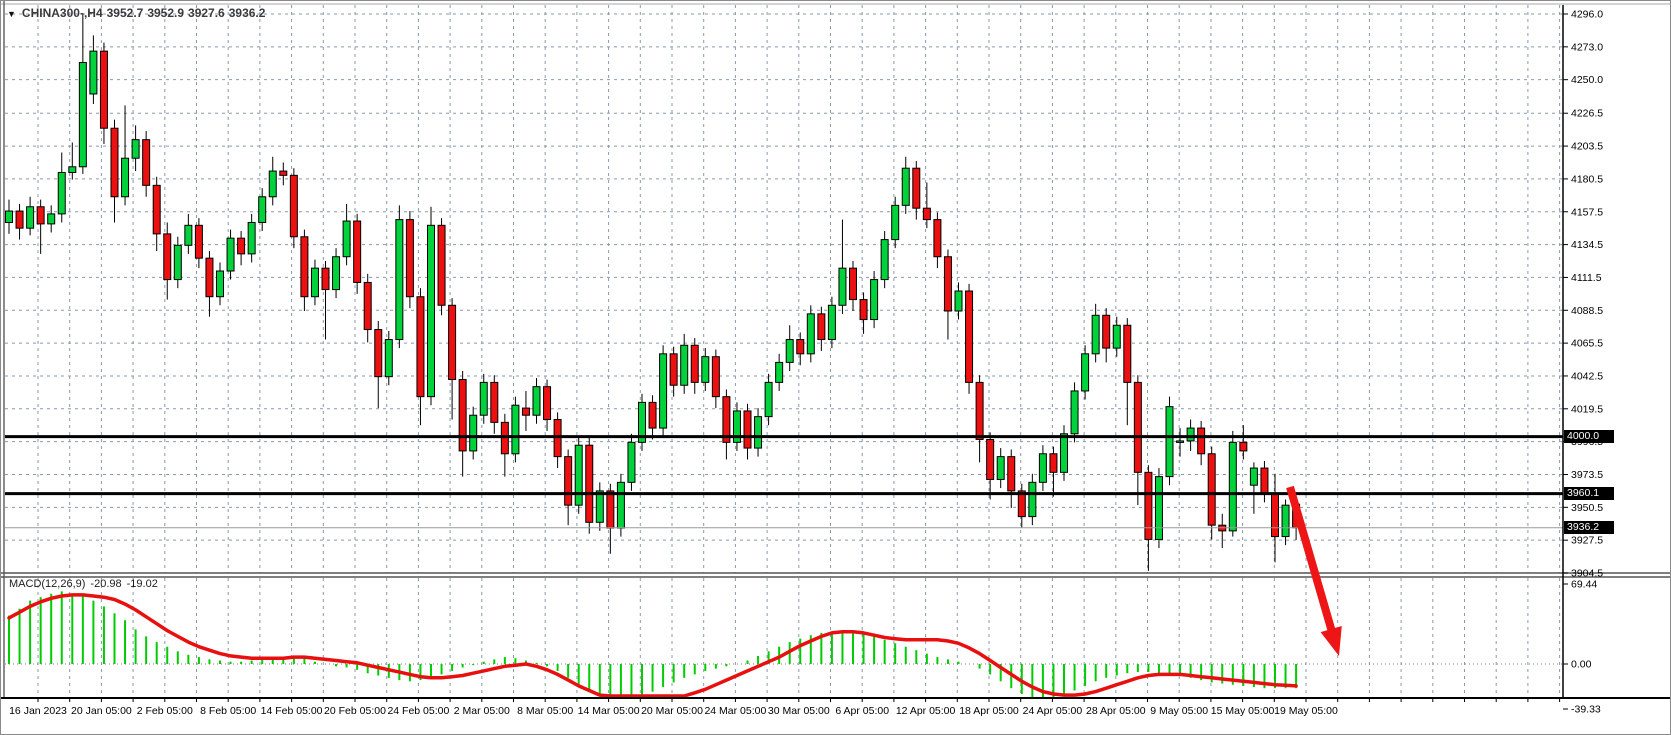 Image resolution: width=1671 pixels, height=735 pixels. I want to click on time-tick-label: 2 Feb 05:00, so click(165, 711).